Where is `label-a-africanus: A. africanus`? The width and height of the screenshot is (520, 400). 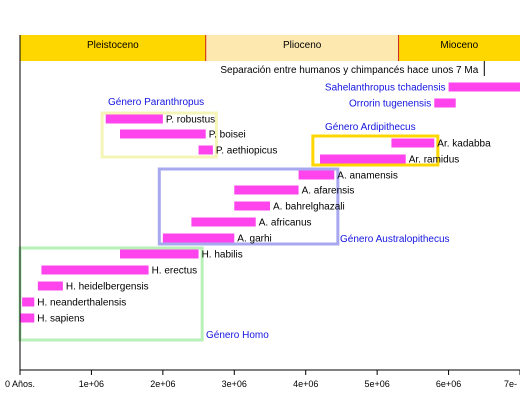
label-a-africanus: A. africanus is located at coordinates (285, 223).